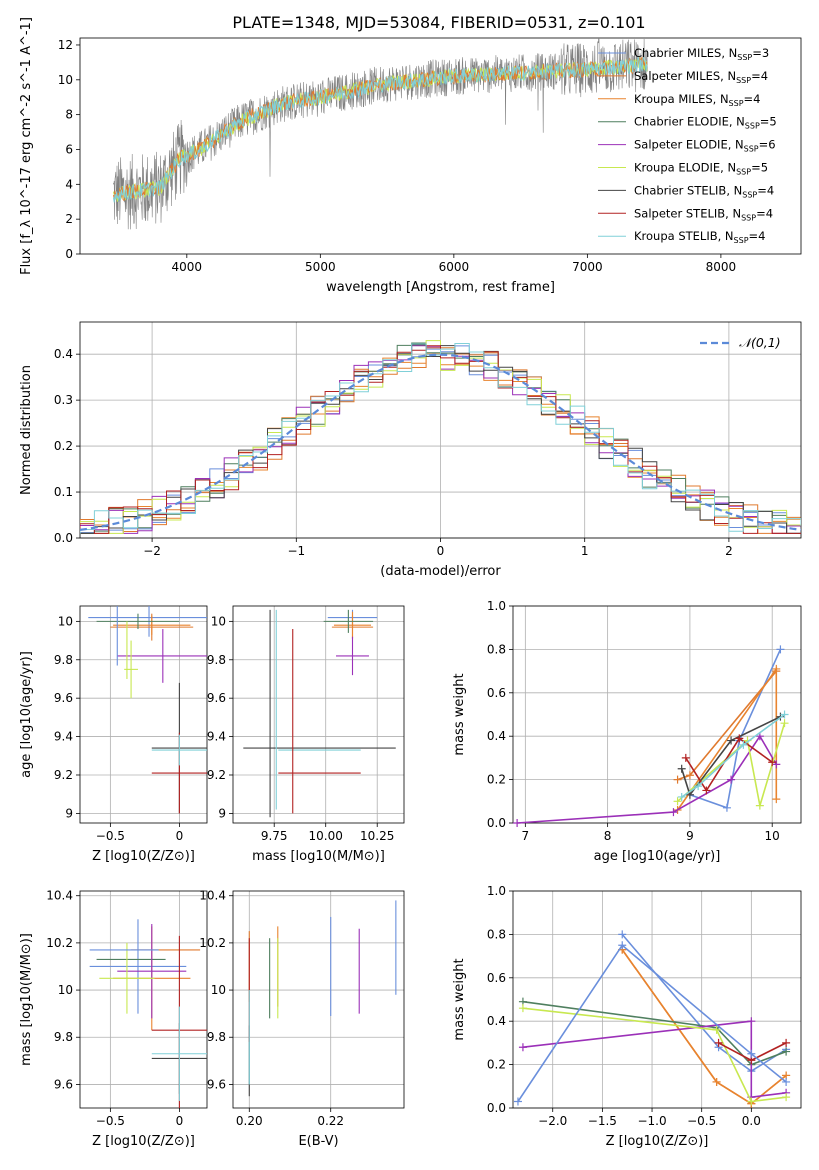 This screenshot has width=819, height=1170. Describe the element at coordinates (216, 775) in the screenshot. I see `y-tick-label: 9.2` at that location.